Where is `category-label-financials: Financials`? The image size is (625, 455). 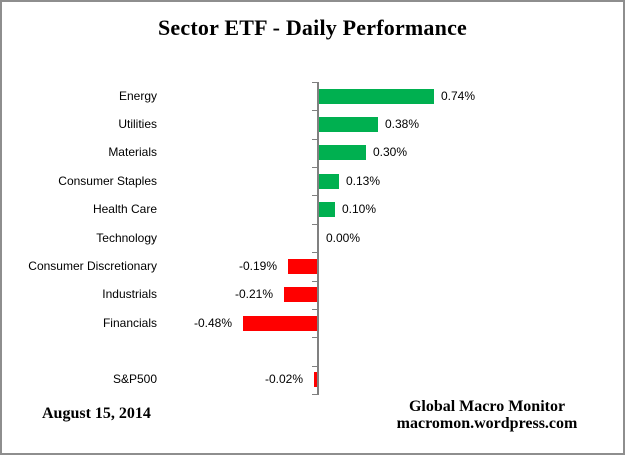 category-label-financials: Financials is located at coordinates (129, 323).